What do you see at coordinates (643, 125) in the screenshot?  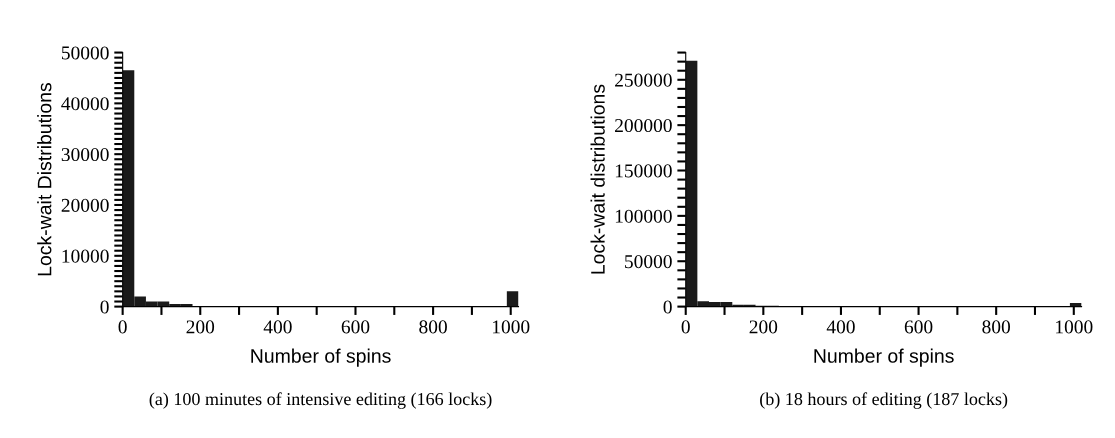 I see `y-tick-label: 200000` at bounding box center [643, 125].